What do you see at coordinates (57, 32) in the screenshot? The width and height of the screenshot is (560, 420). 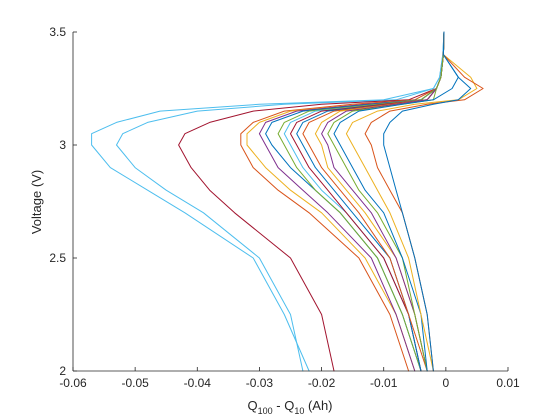 I see `y-tick-label: 3.5` at bounding box center [57, 32].